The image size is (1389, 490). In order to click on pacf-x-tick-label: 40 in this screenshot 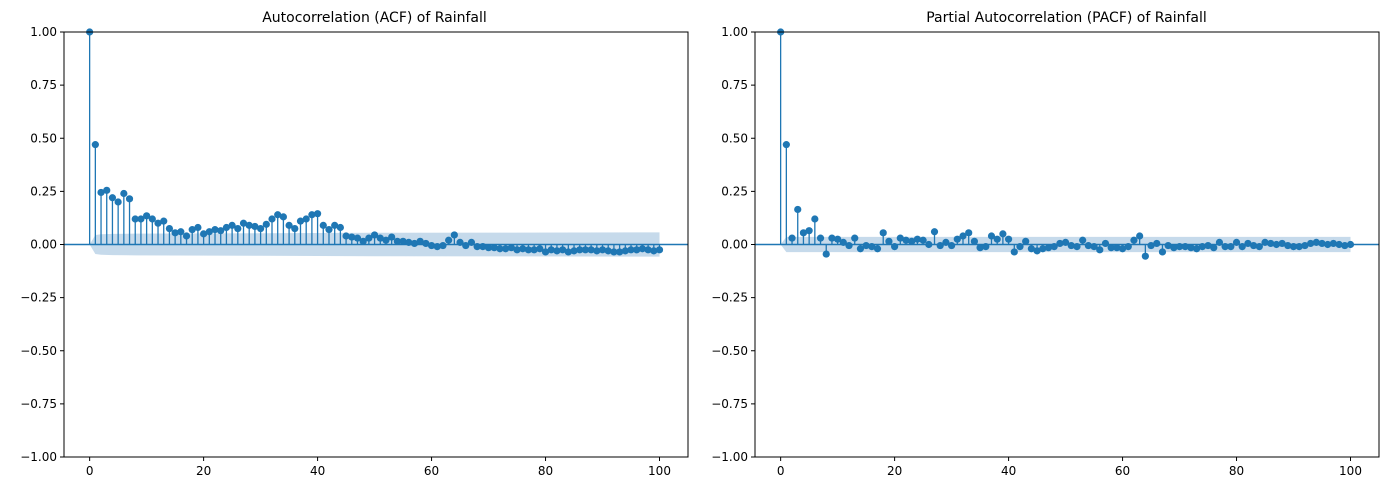, I will do `click(1008, 471)`.